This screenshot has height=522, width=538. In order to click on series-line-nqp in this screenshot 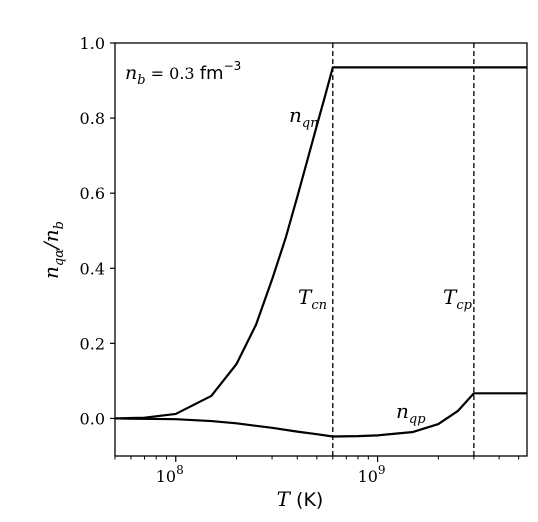, I will do `click(320, 415)`.